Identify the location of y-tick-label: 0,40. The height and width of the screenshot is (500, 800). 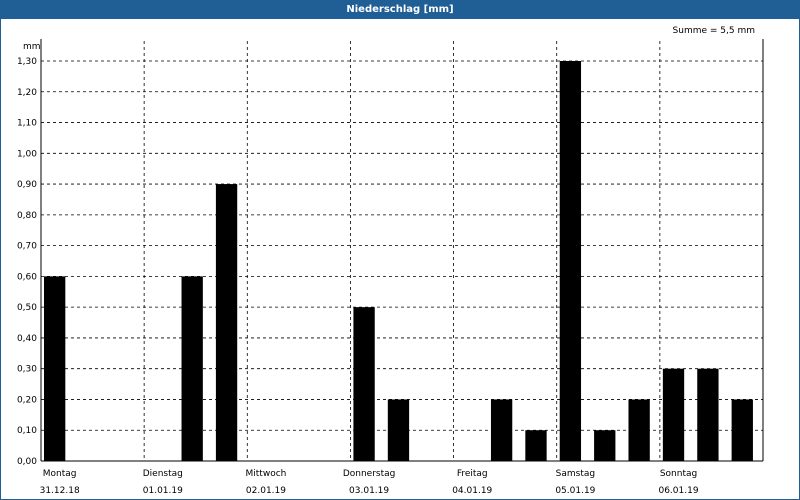
(27, 339).